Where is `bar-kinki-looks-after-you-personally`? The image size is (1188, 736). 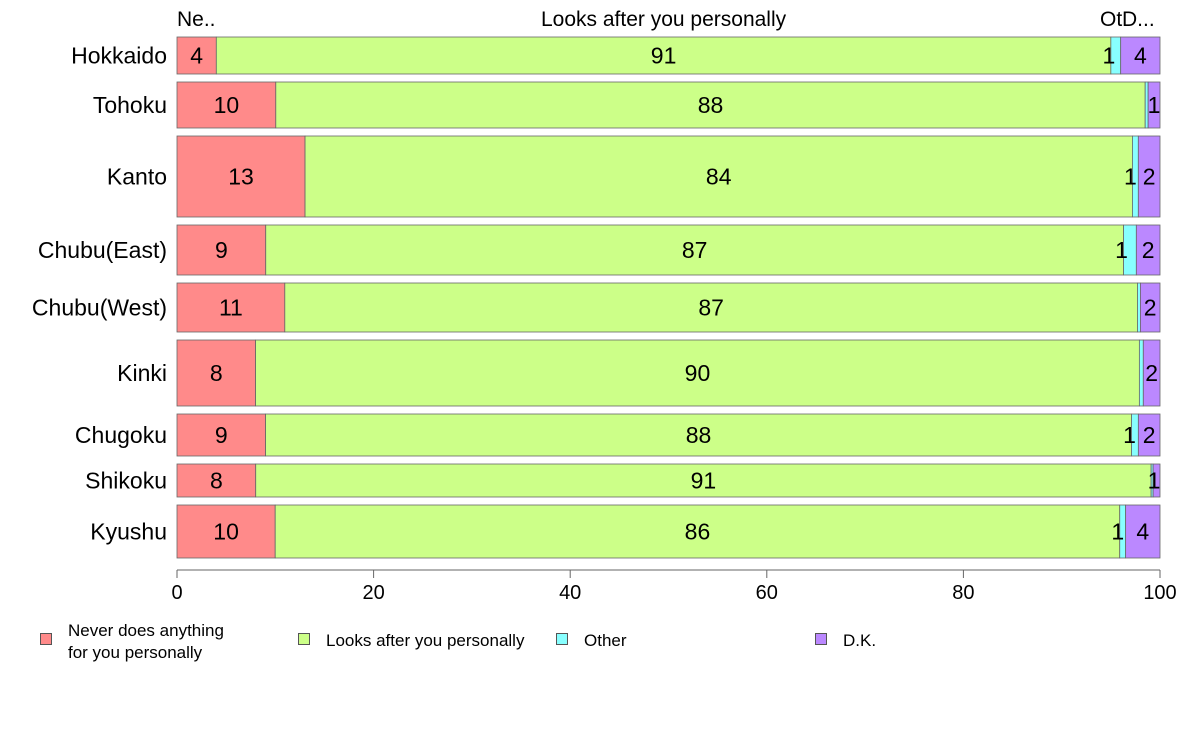 bar-kinki-looks-after-you-personally is located at coordinates (697, 373).